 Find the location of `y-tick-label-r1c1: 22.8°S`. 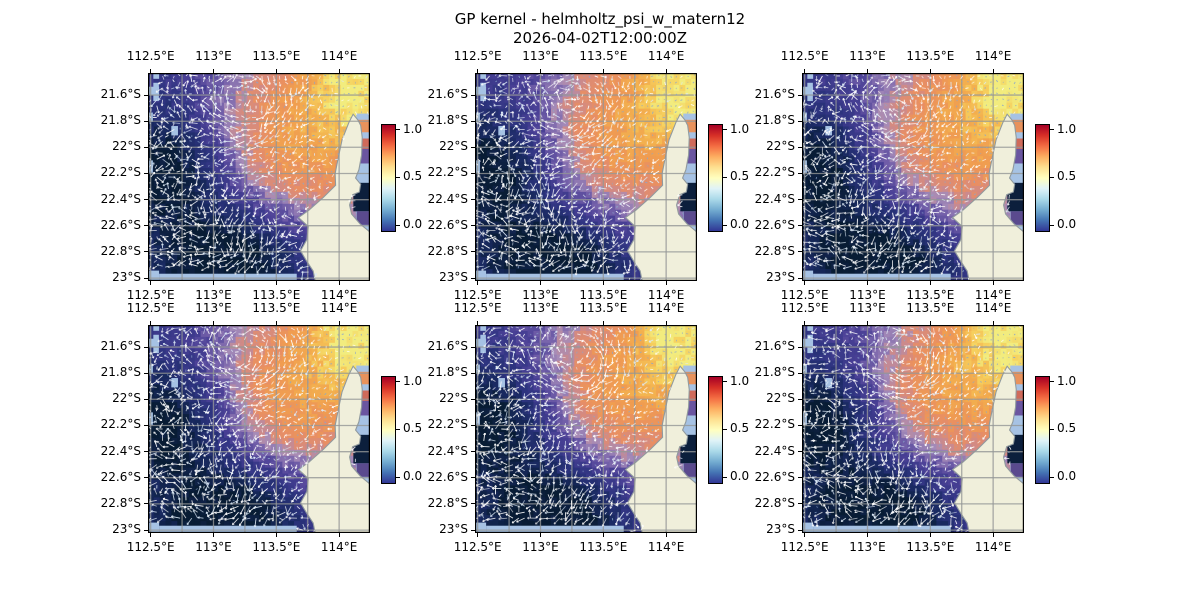

y-tick-label-r1c1: 22.8°S is located at coordinates (447, 502).